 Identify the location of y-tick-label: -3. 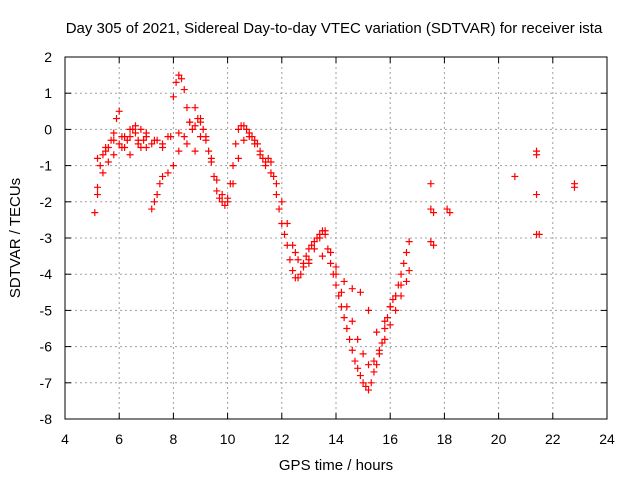
(46, 238).